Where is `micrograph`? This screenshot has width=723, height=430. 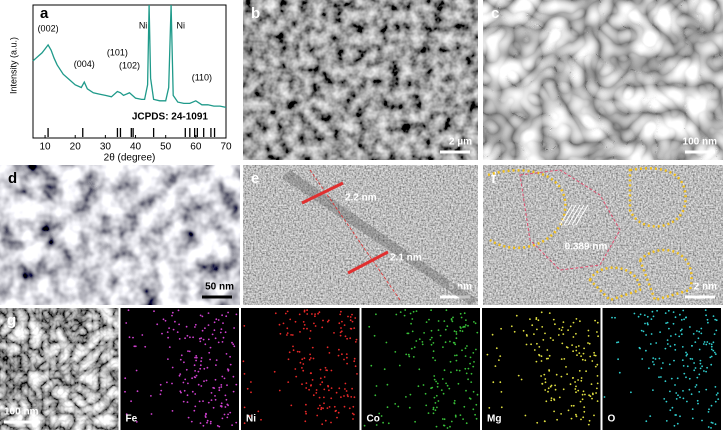
micrograph is located at coordinates (120, 235).